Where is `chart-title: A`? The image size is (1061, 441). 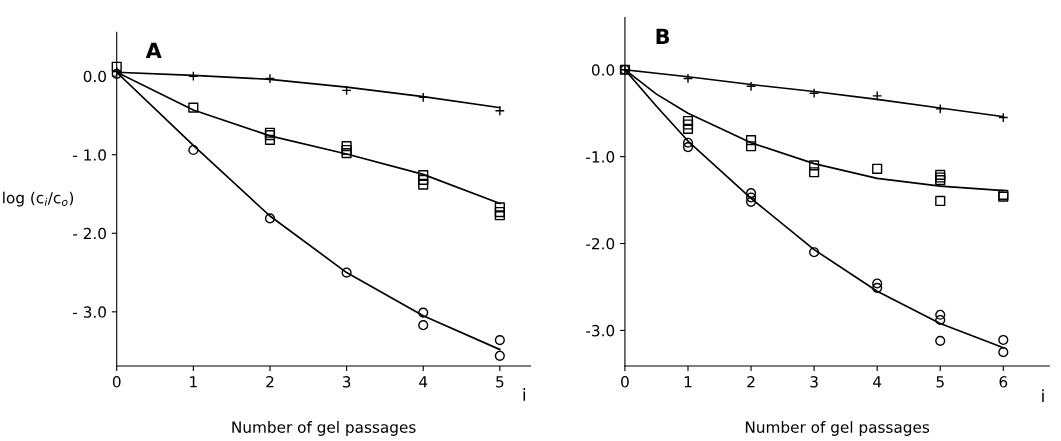
chart-title: A is located at coordinates (153, 50).